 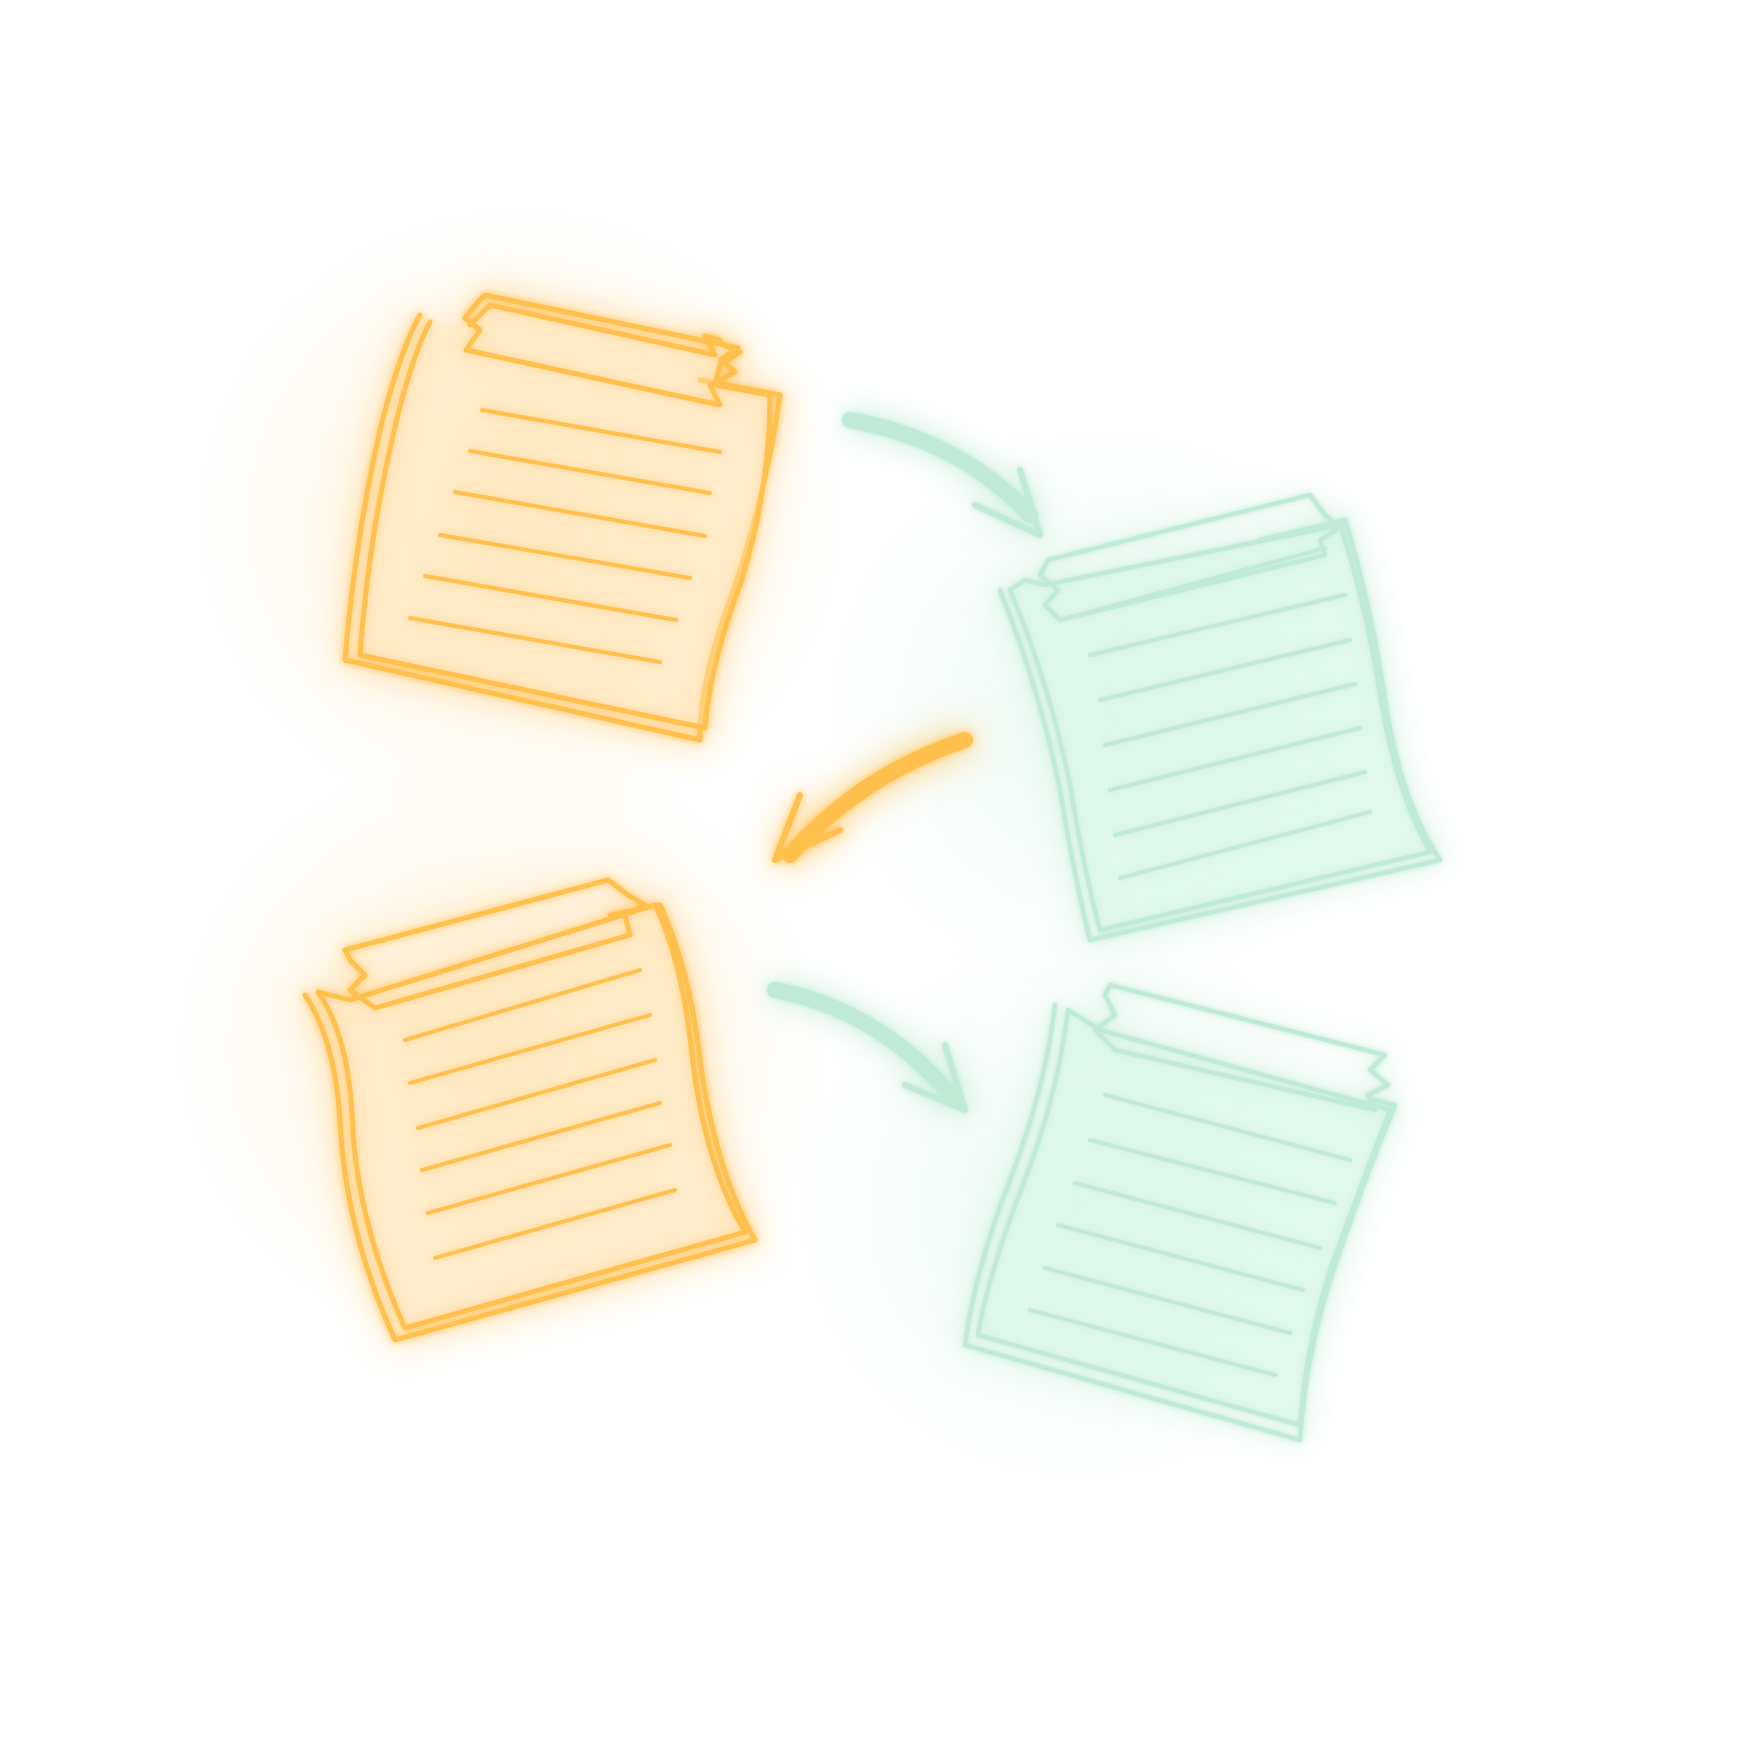 What do you see at coordinates (942, 475) in the screenshot?
I see `arrow-mint-top-icon` at bounding box center [942, 475].